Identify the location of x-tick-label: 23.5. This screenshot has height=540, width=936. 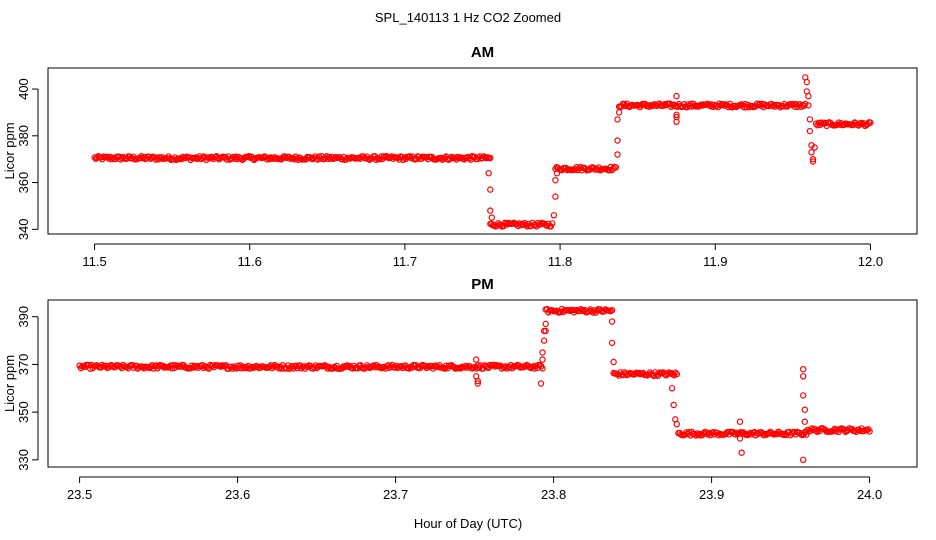
(79, 494).